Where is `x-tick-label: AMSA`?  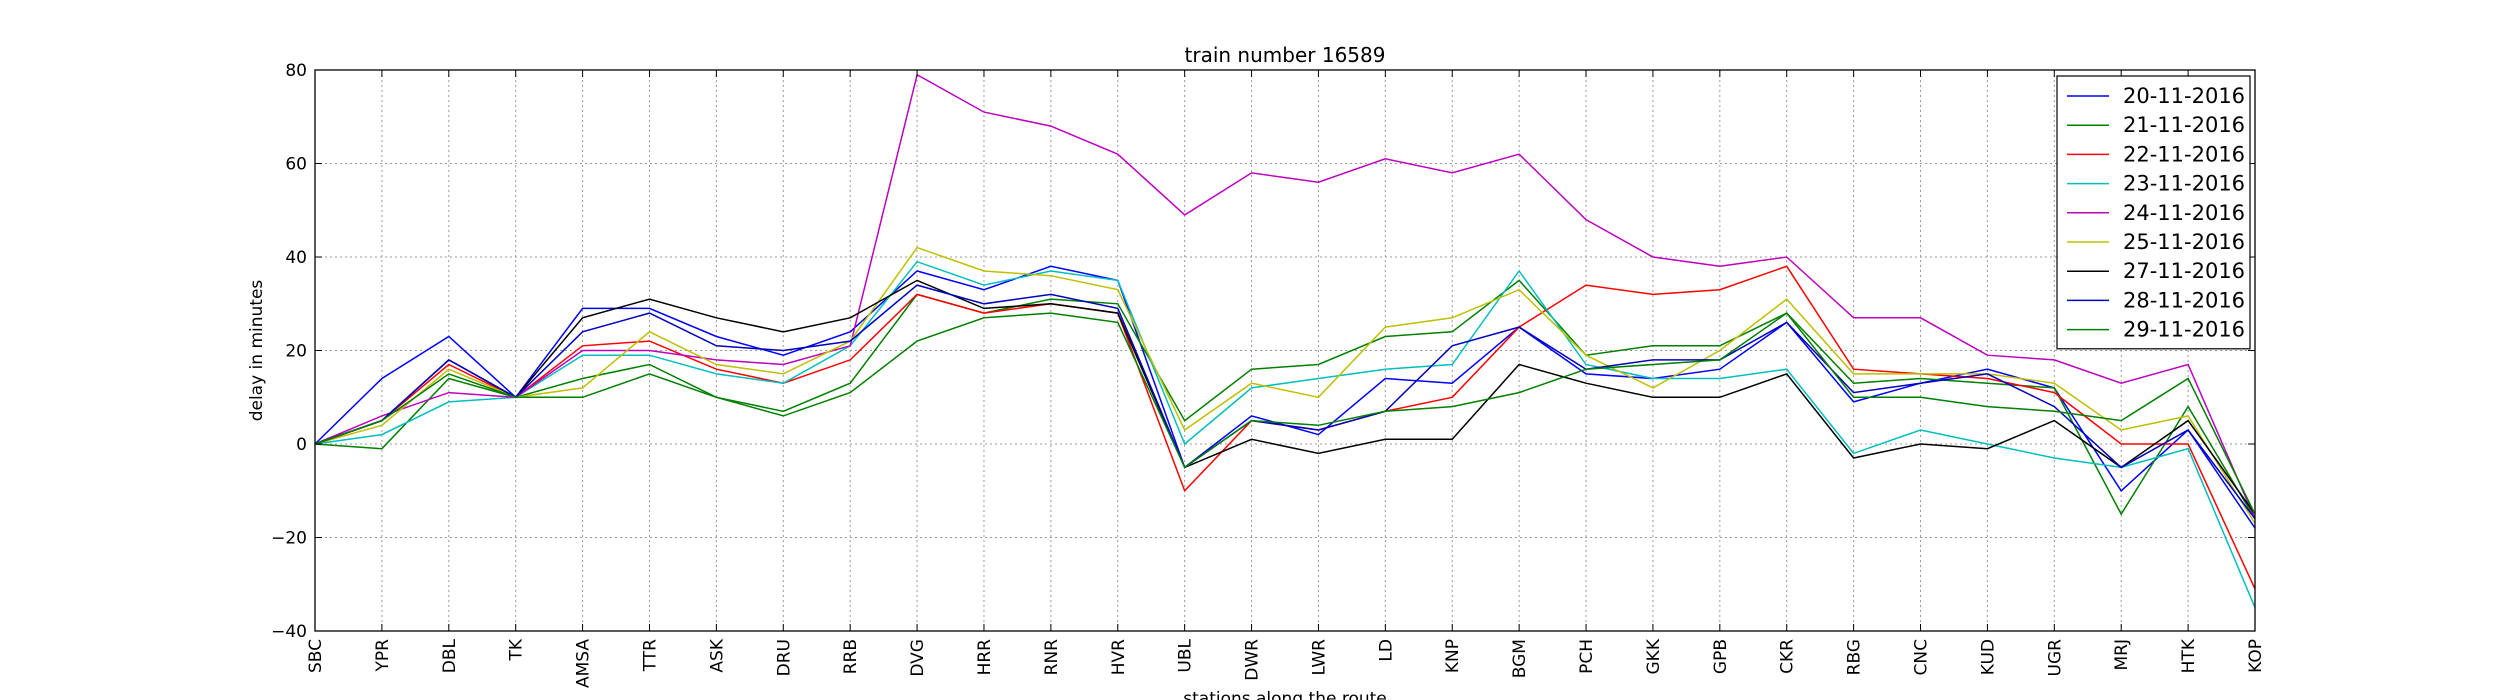
x-tick-label: AMSA is located at coordinates (584, 663).